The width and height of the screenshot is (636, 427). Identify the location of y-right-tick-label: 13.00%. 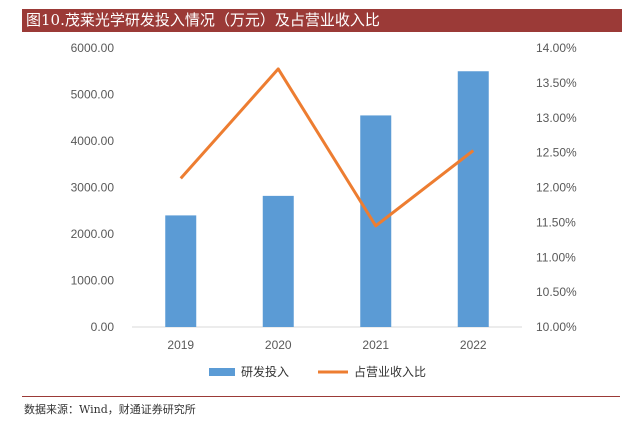
(556, 118).